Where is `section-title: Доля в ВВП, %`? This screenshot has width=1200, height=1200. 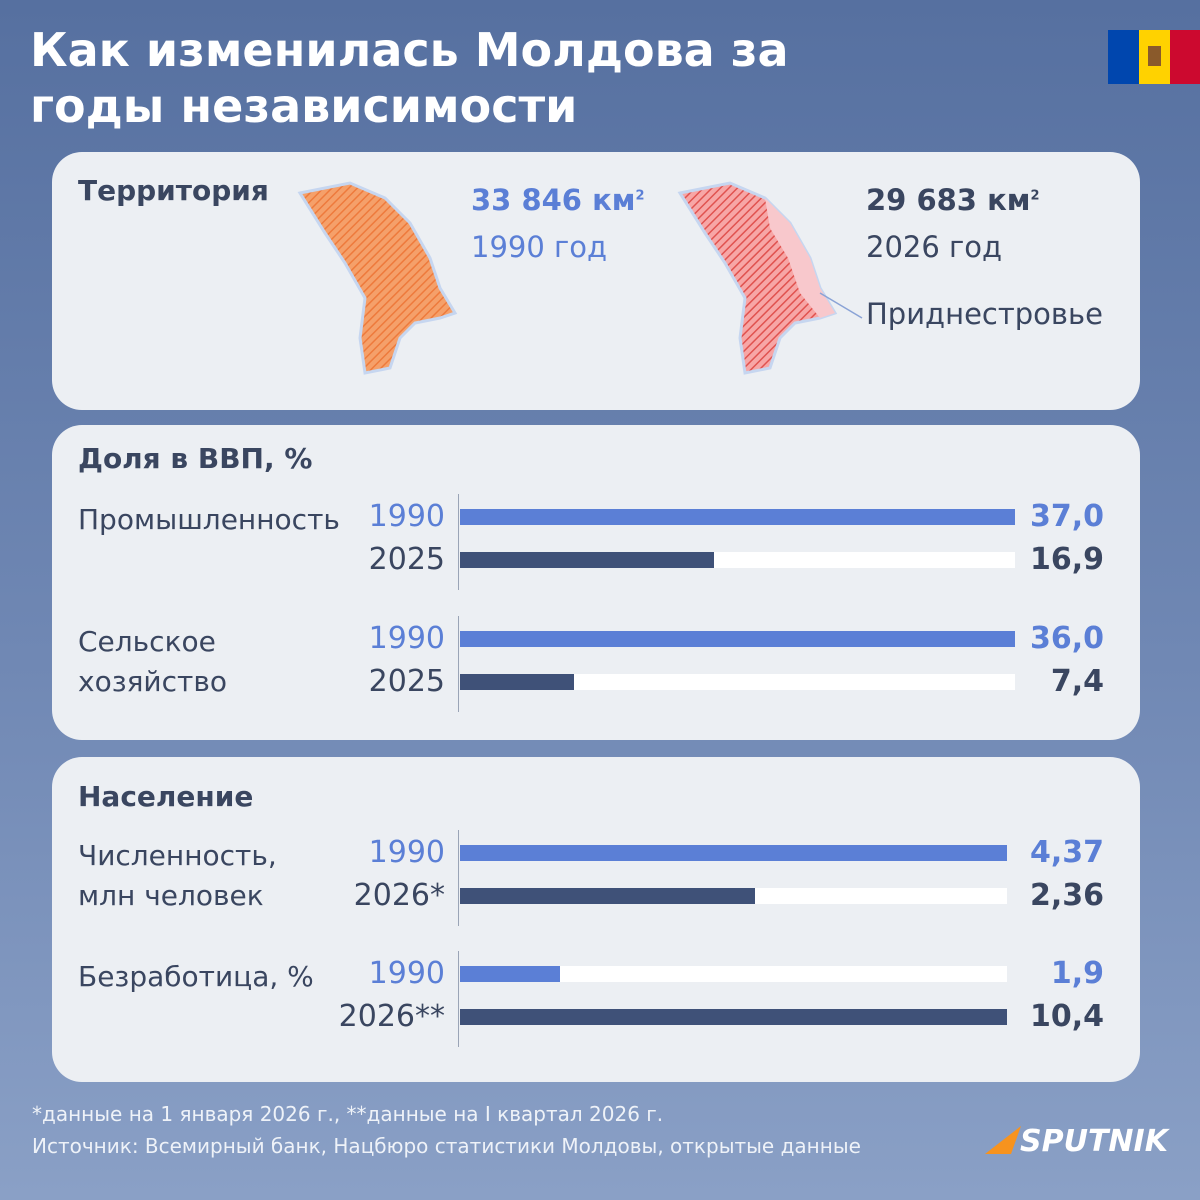 section-title: Доля в ВВП, % is located at coordinates (195, 458).